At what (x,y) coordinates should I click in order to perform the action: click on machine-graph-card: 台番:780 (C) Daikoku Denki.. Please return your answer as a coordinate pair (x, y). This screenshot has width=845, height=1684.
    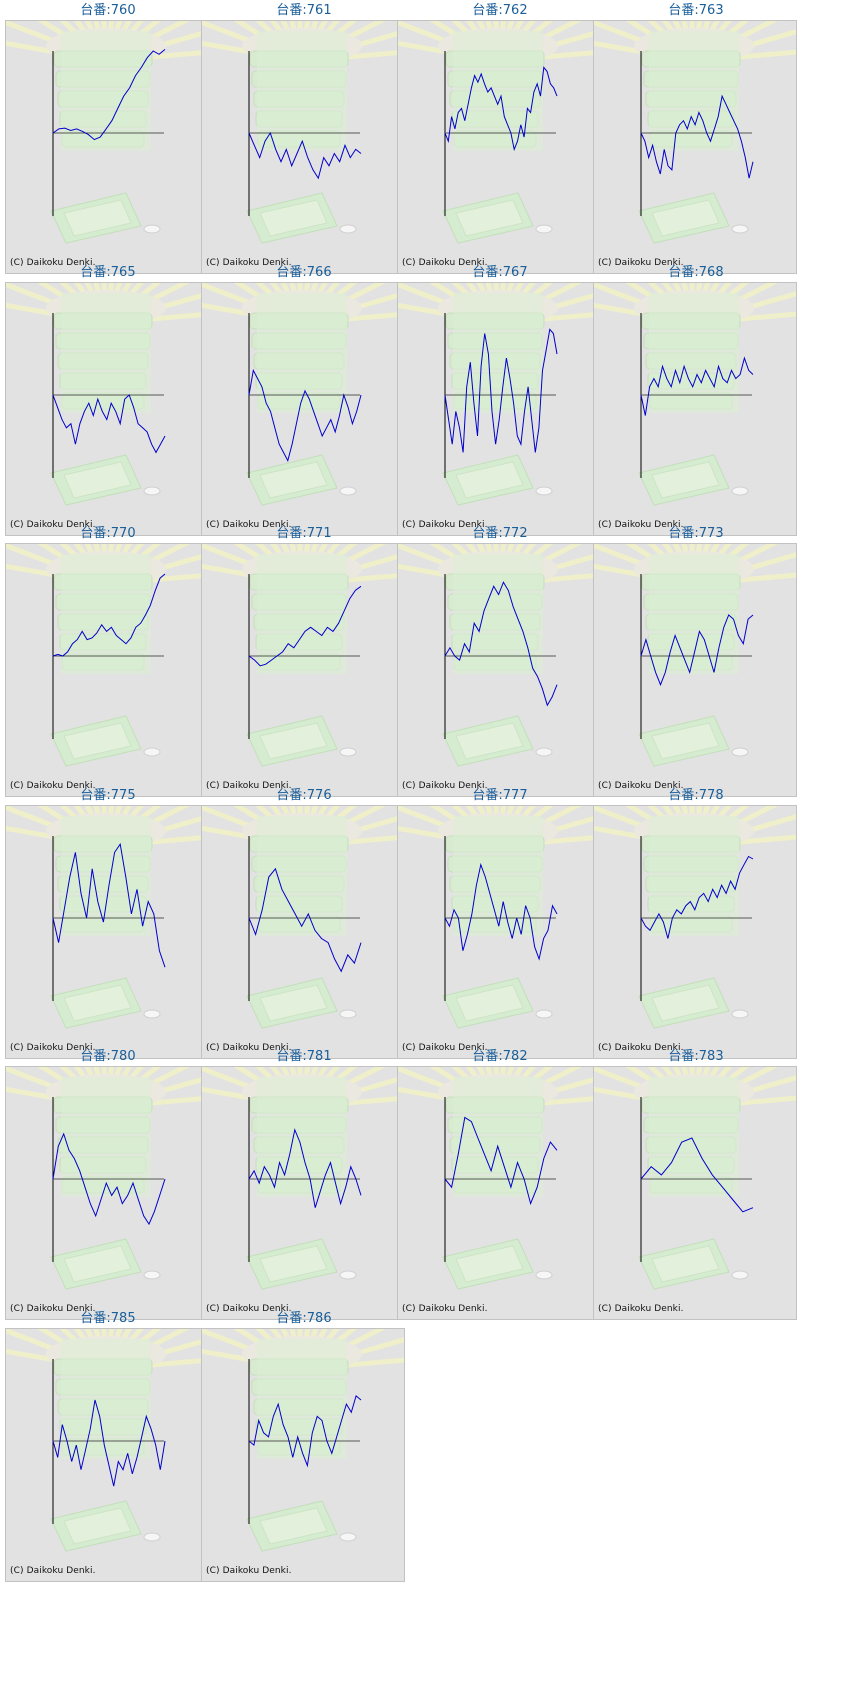
    Looking at the image, I should click on (108, 1186).